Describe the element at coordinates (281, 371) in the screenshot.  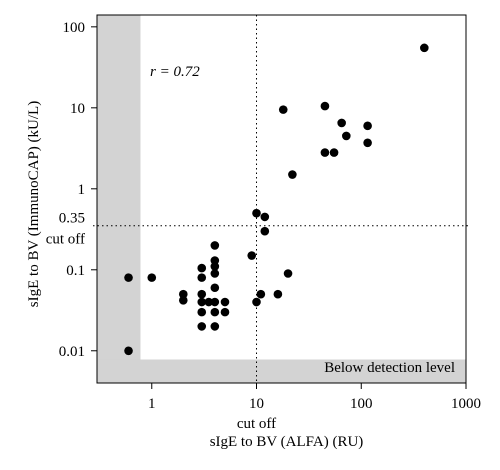
I see `below-detection-horizontal-band` at that location.